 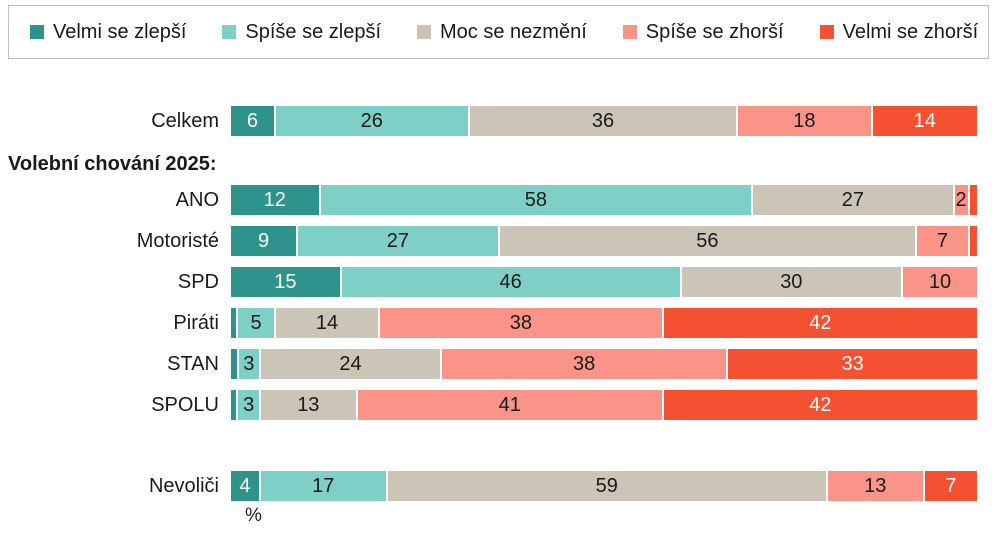 I want to click on bar-segment-value: 9, so click(x=264, y=240).